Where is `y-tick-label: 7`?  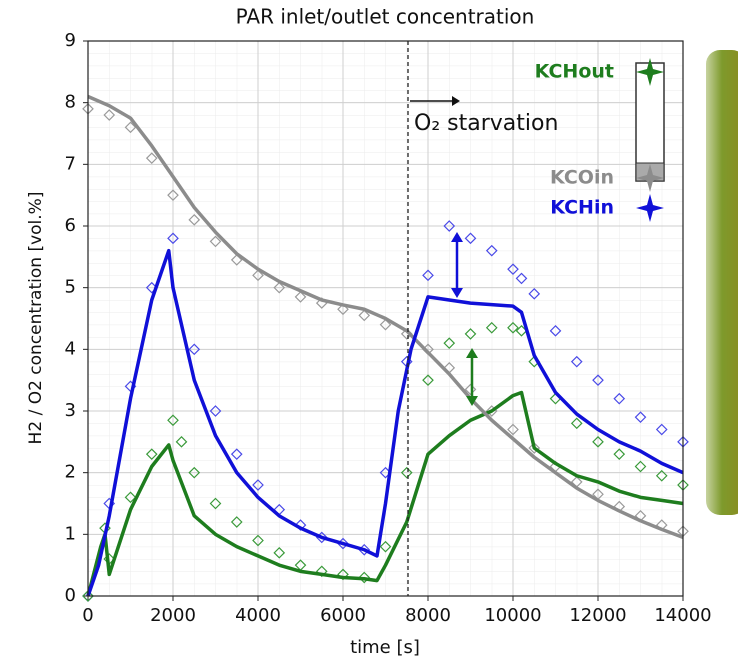 y-tick-label: 7 is located at coordinates (70, 163).